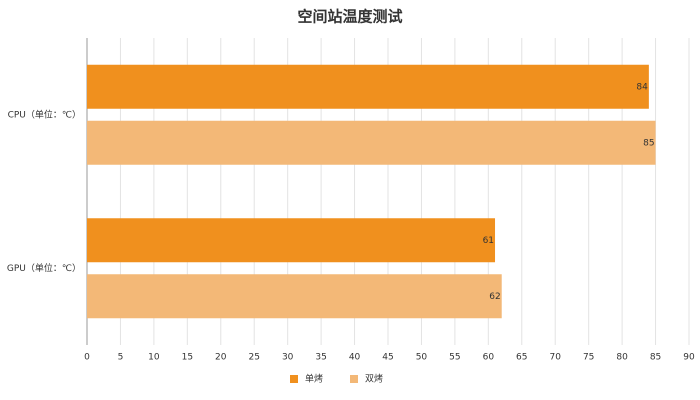 Image resolution: width=700 pixels, height=400 pixels. I want to click on x-tick-label: 60, so click(489, 358).